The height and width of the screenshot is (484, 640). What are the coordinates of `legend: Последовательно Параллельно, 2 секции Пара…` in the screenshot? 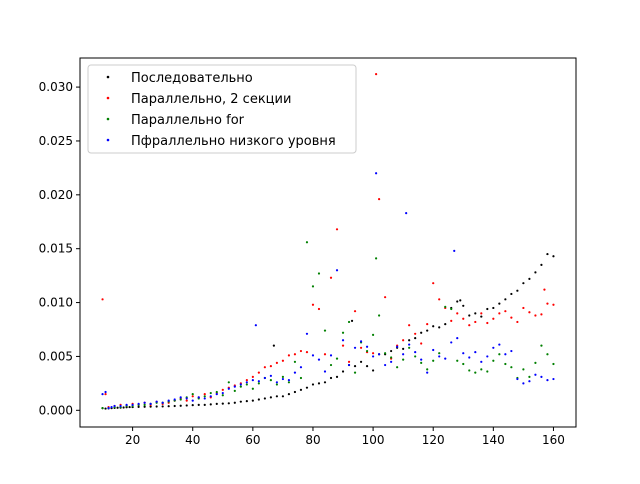 It's located at (222, 109).